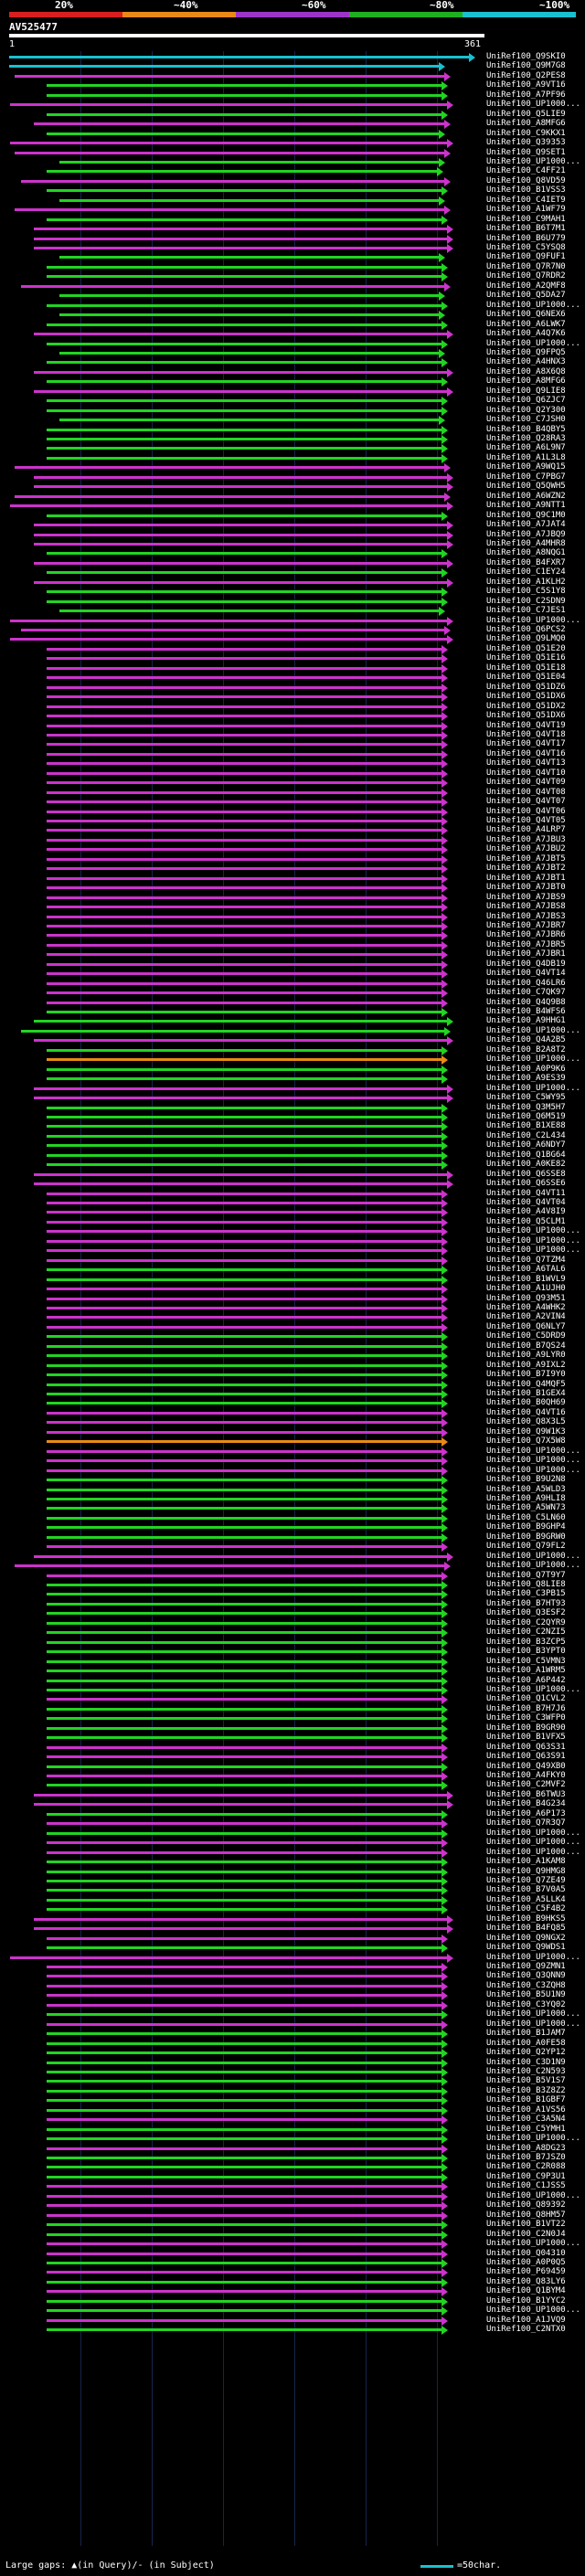 This screenshot has height=2576, width=585. Describe the element at coordinates (526, 1422) in the screenshot. I see `hit-label: UniRef100_Q8X3L5` at that location.